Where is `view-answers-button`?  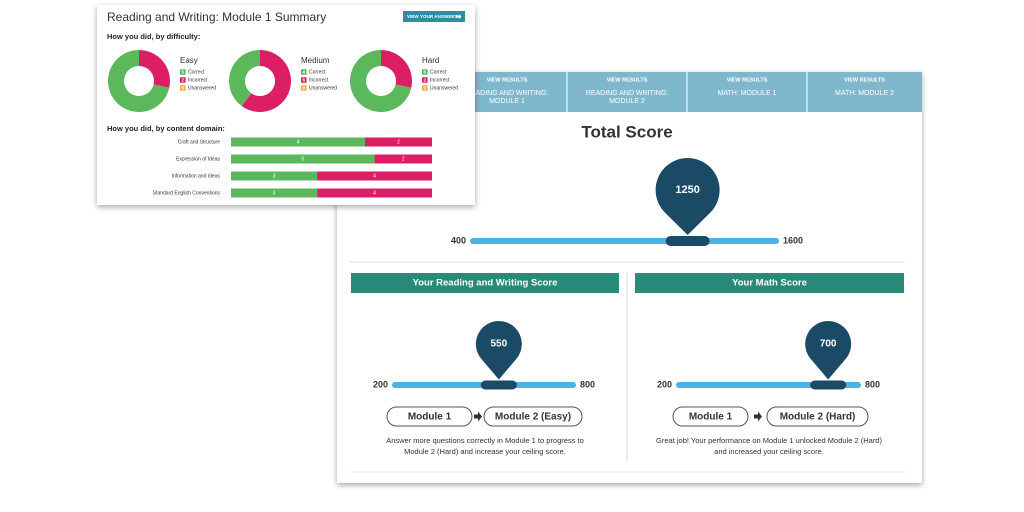
view-answers-button is located at coordinates (434, 16).